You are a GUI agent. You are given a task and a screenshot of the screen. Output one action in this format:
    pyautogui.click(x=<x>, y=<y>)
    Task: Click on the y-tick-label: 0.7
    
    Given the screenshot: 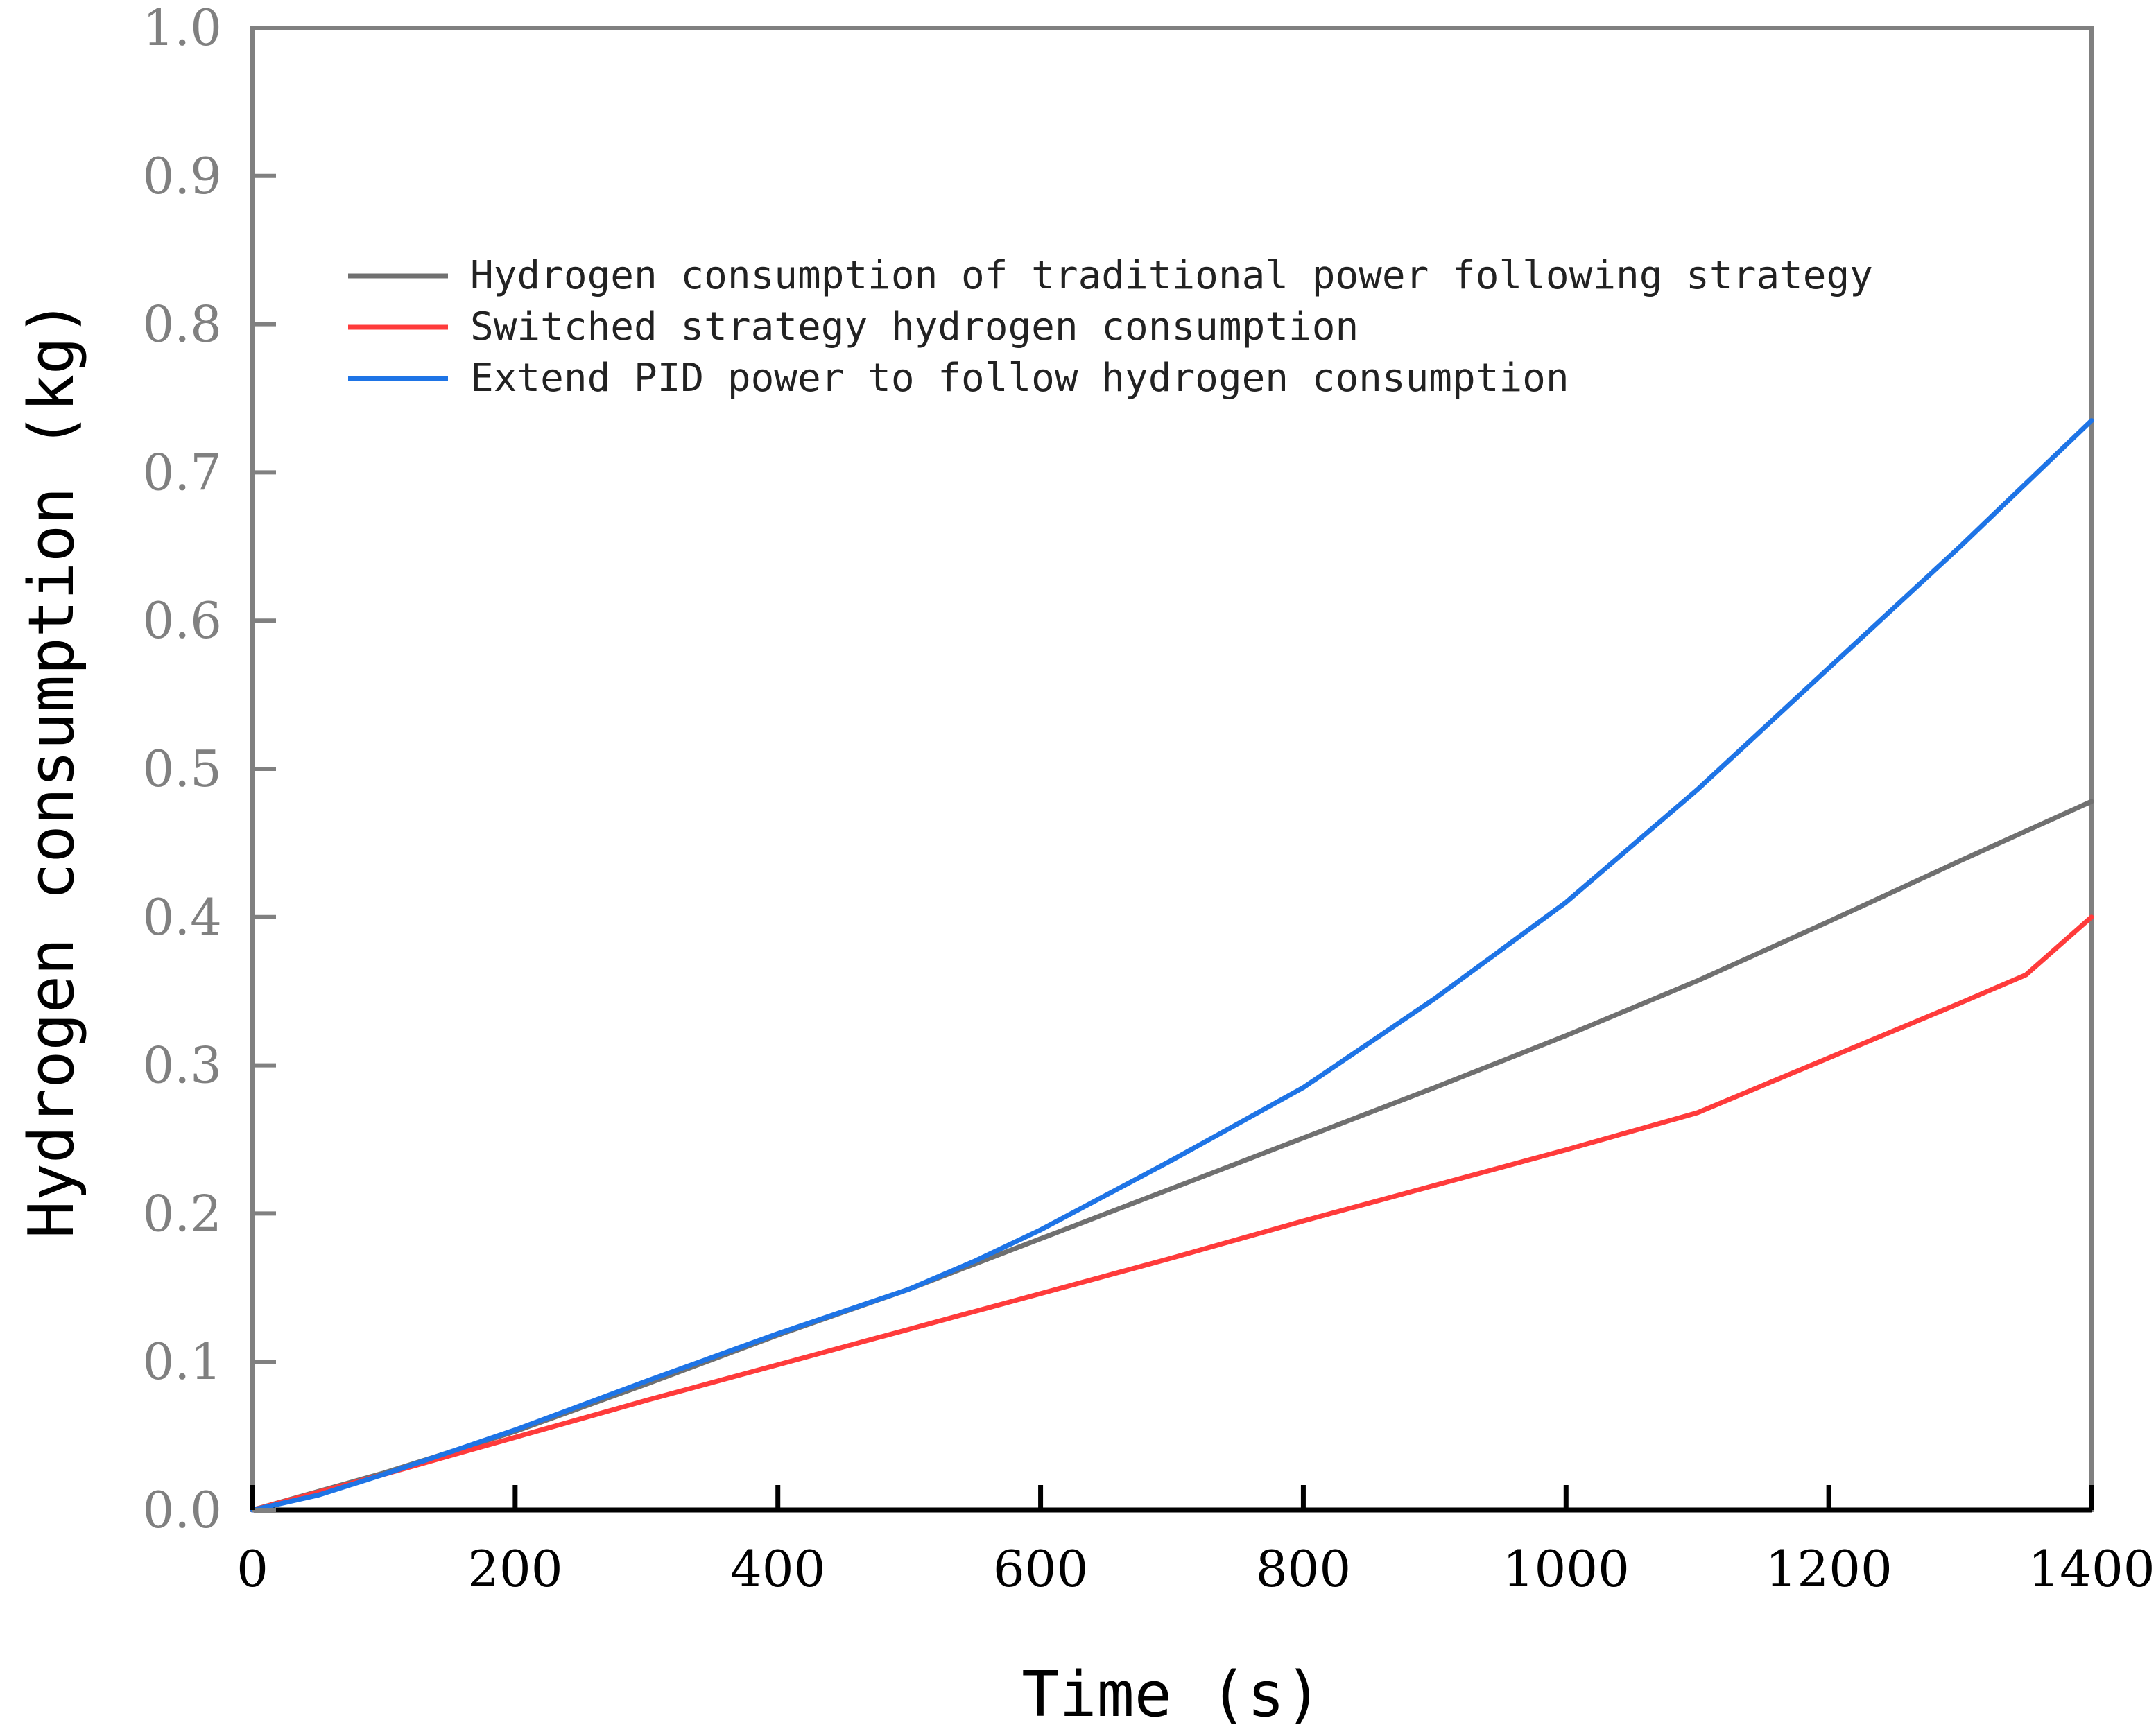 What is the action you would take?
    pyautogui.click(x=182, y=472)
    